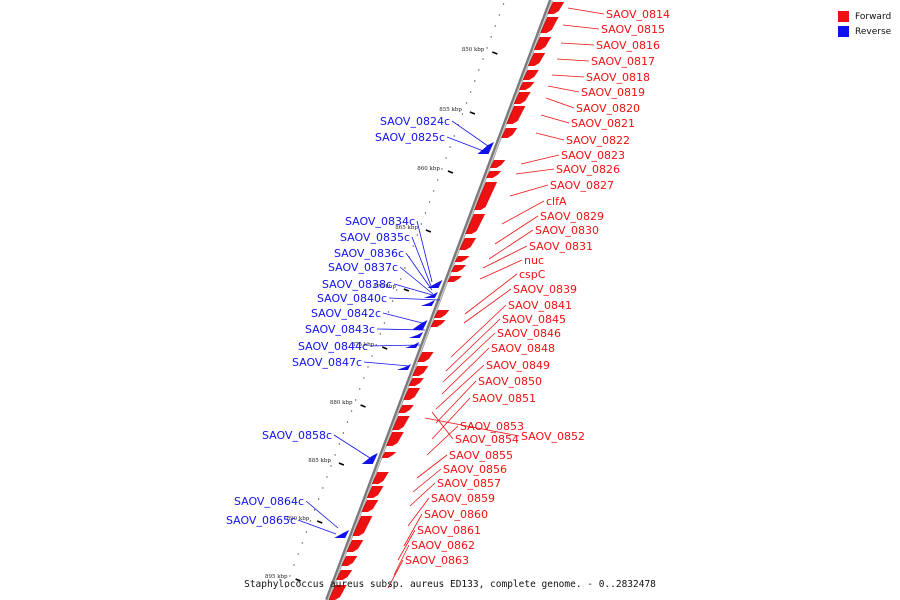 The height and width of the screenshot is (600, 900). What do you see at coordinates (363, 267) in the screenshot?
I see `reverse-gene-label: SAOV_0837c` at bounding box center [363, 267].